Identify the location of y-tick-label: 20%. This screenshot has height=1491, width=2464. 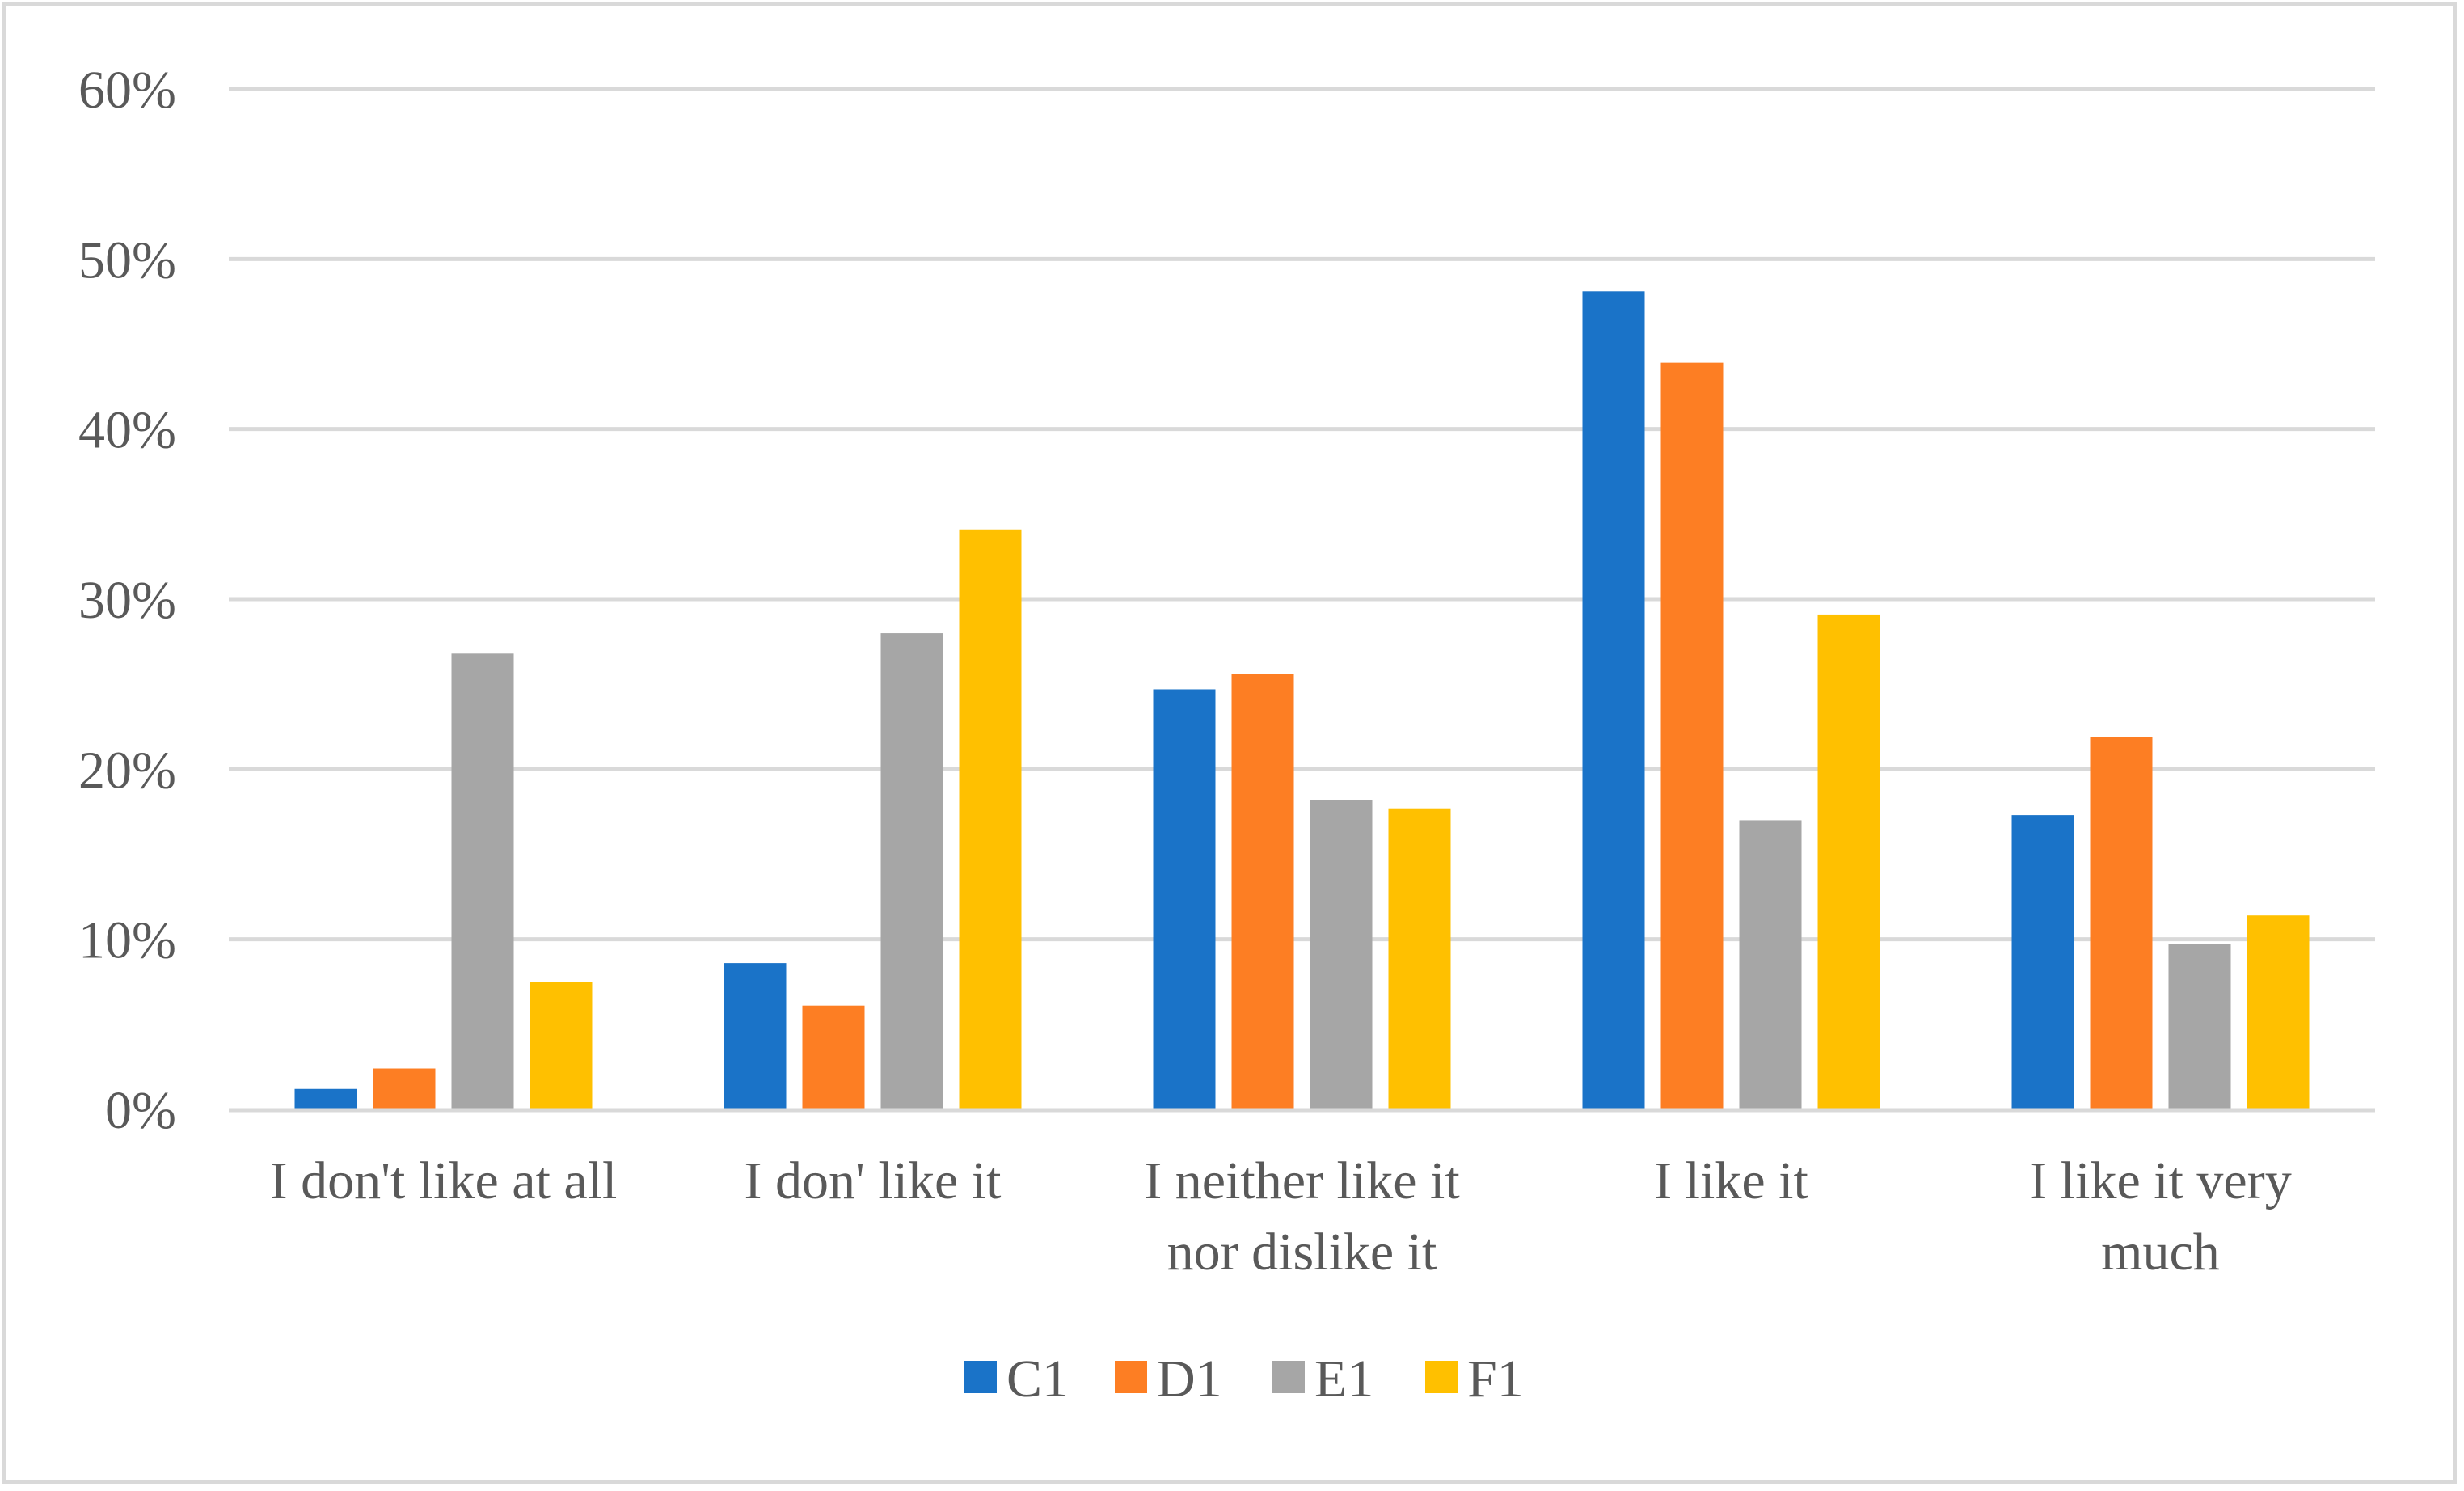
(127, 770).